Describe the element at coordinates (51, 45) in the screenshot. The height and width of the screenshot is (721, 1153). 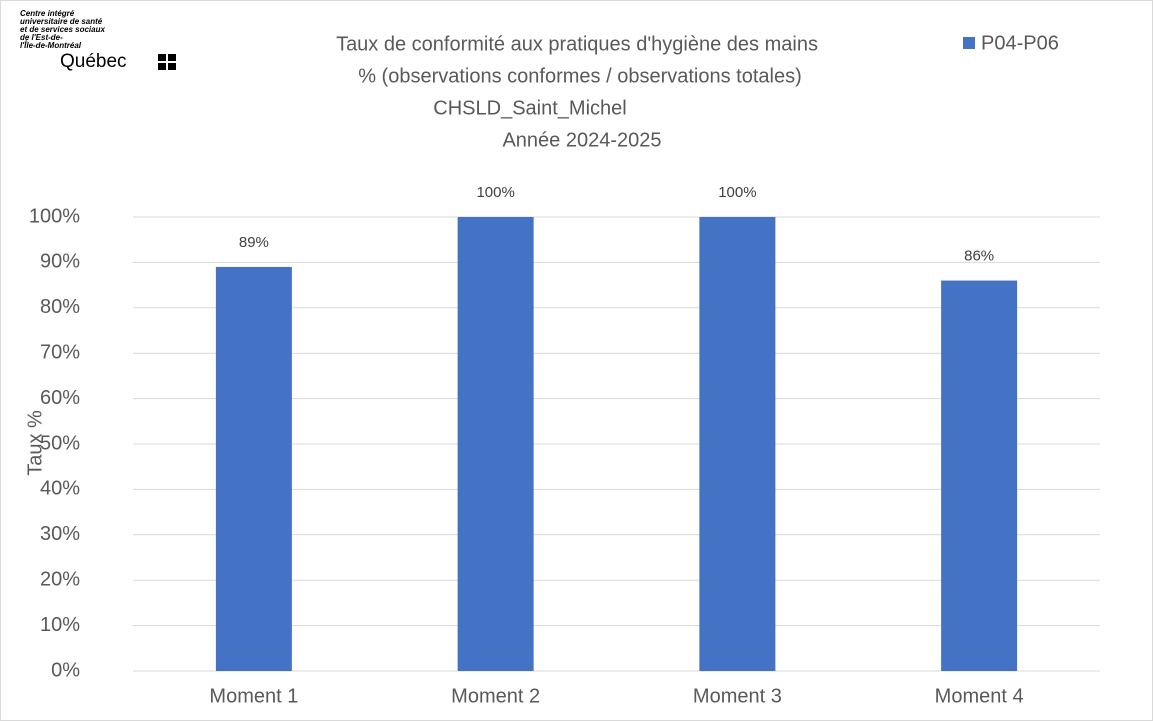
I see `logo-line: l'Île-de-Montréal` at that location.